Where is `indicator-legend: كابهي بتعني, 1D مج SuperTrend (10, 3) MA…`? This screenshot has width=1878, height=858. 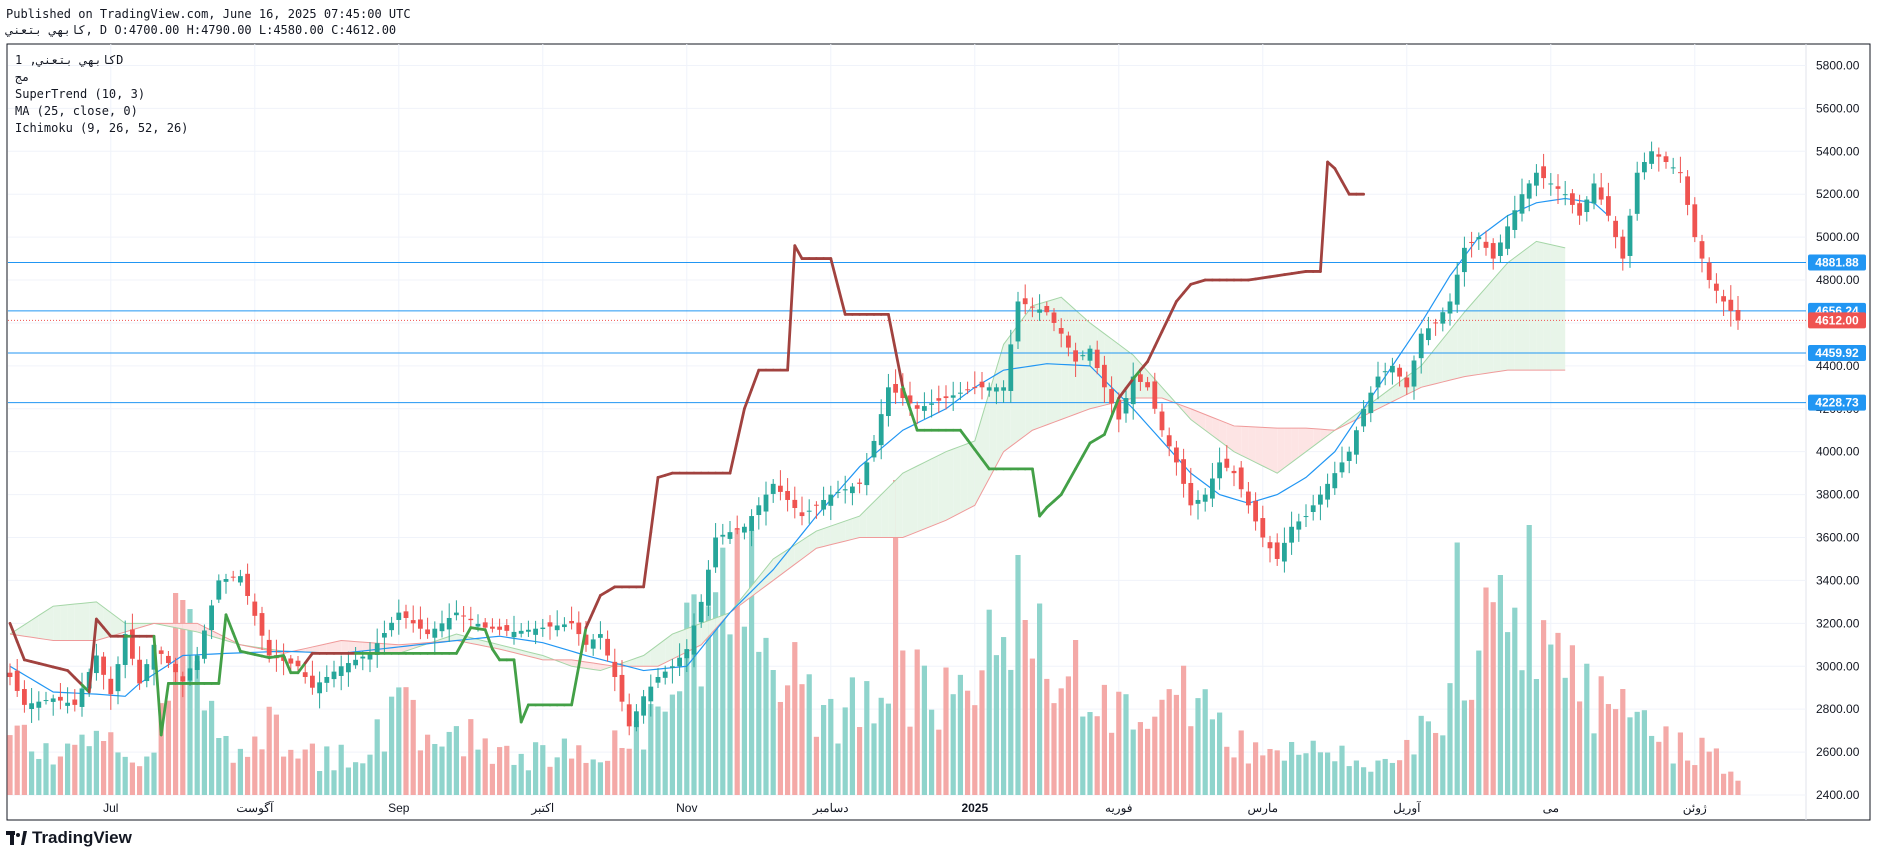
indicator-legend: كابهي بتعني, 1D مج SuperTrend (10, 3) MA… is located at coordinates (101, 94).